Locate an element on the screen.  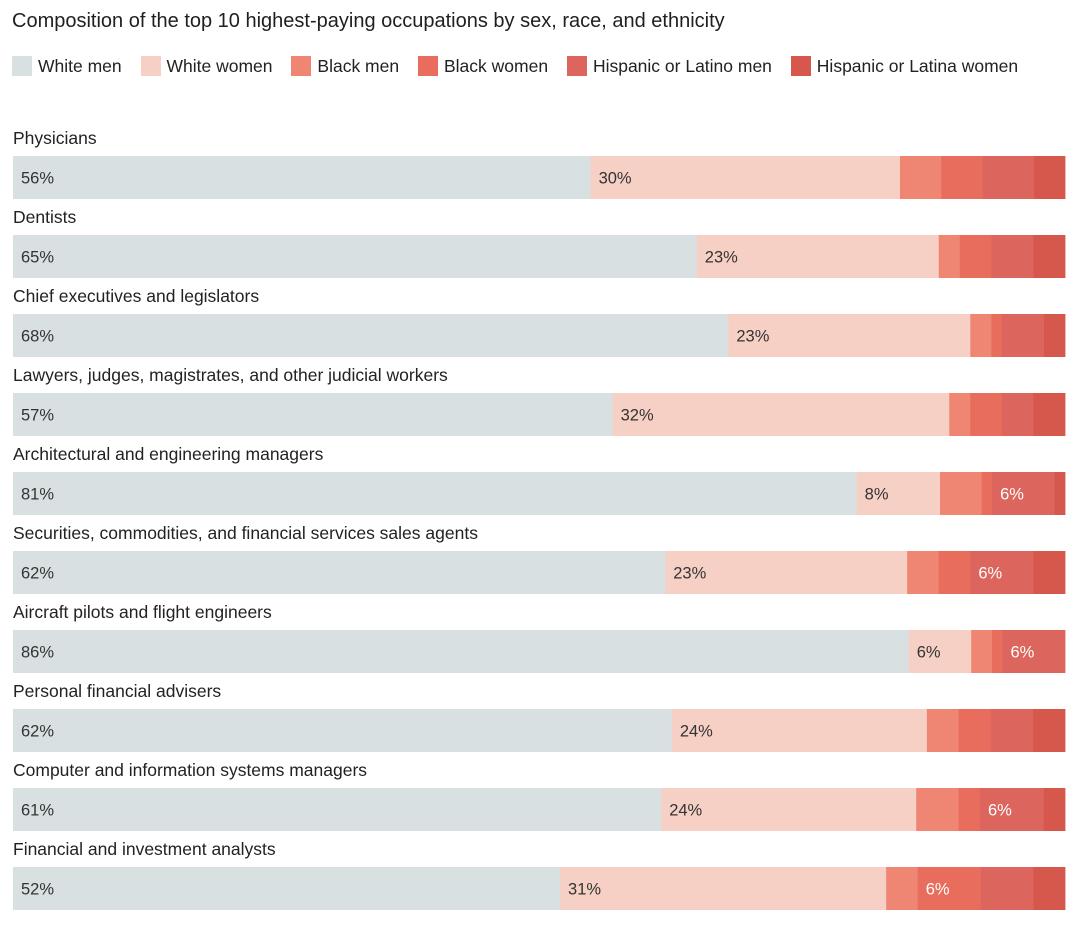
legend-item: Hispanic or Latina women is located at coordinates (904, 66).